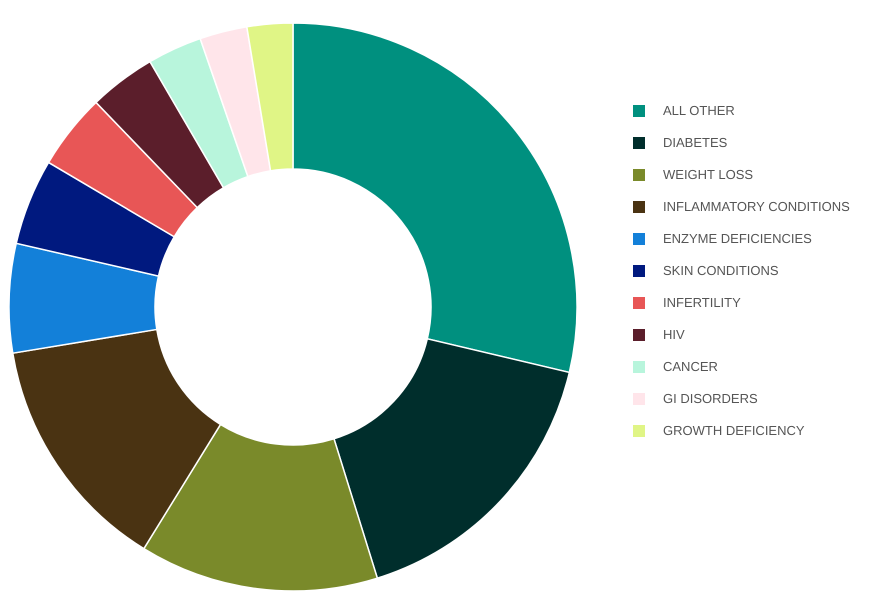  I want to click on legend-label: HIV, so click(674, 335).